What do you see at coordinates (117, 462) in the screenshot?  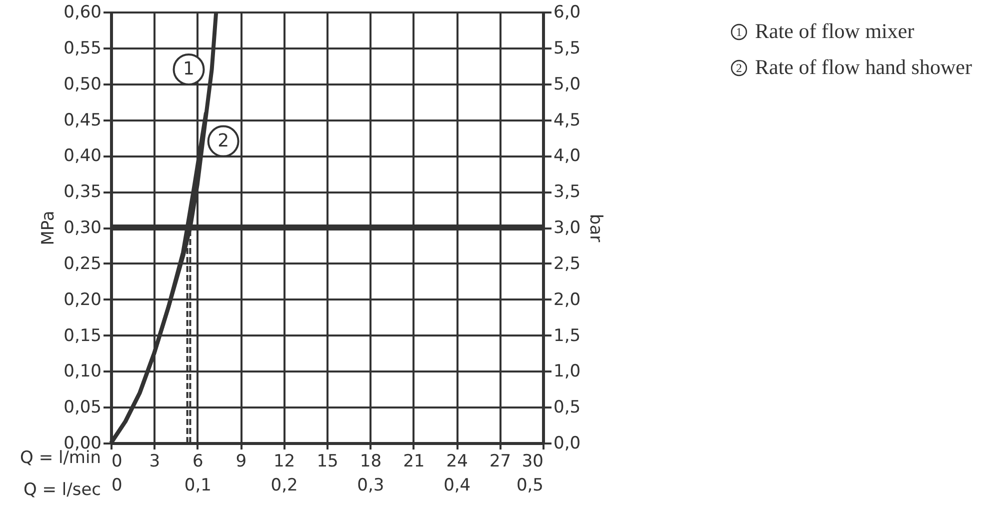 I see `x-tick-label: 0` at bounding box center [117, 462].